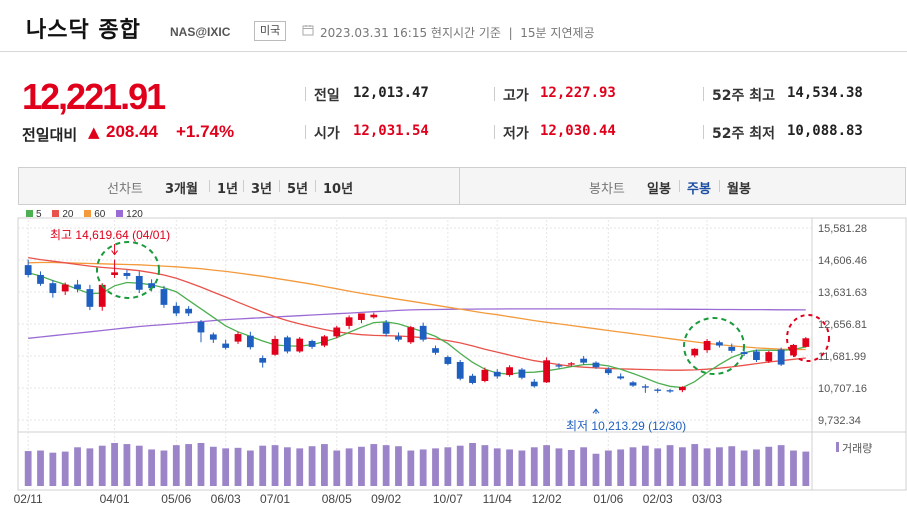  What do you see at coordinates (659, 189) in the screenshot?
I see `tab-daily: 일봉` at bounding box center [659, 189].